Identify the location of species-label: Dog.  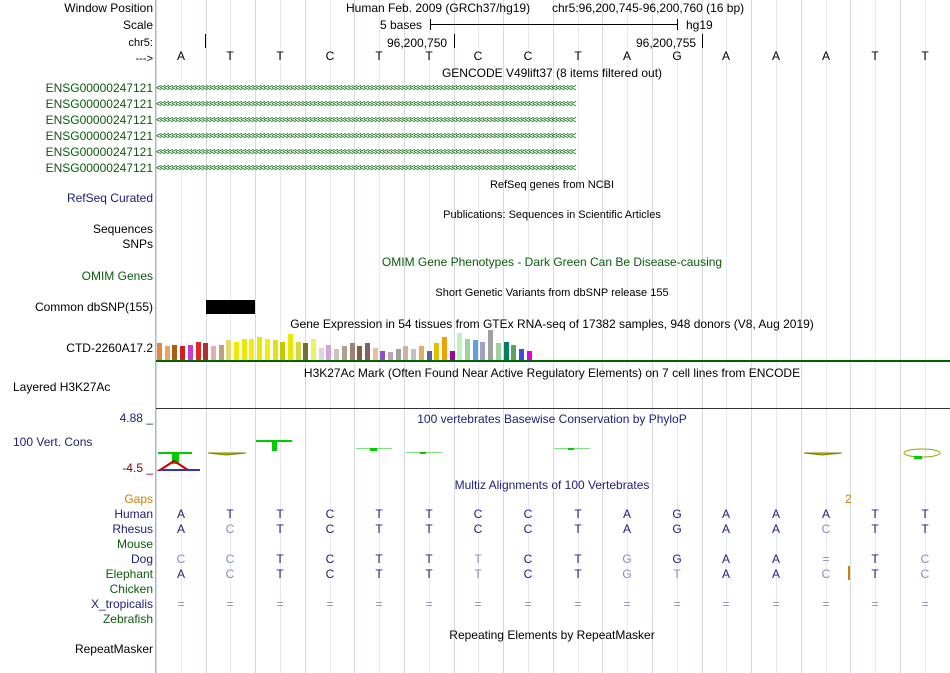
(141, 559).